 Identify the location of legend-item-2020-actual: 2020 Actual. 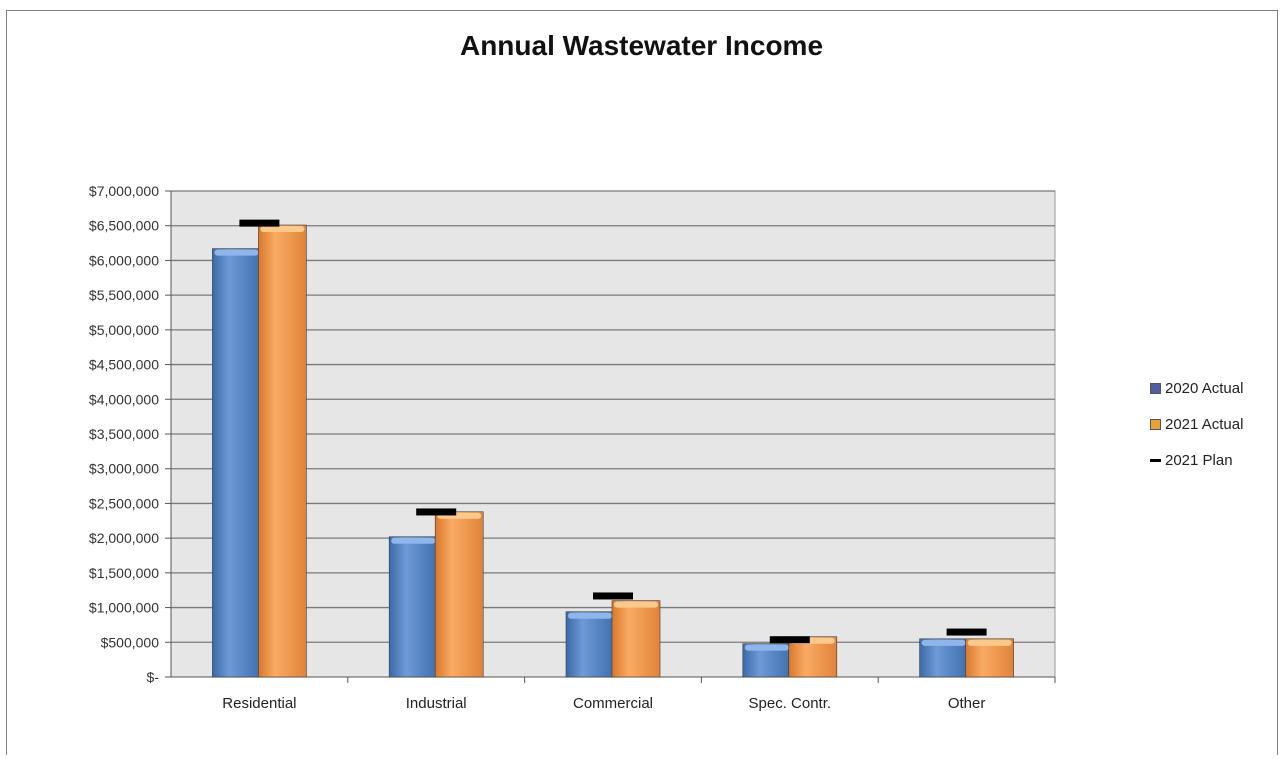
(1196, 388).